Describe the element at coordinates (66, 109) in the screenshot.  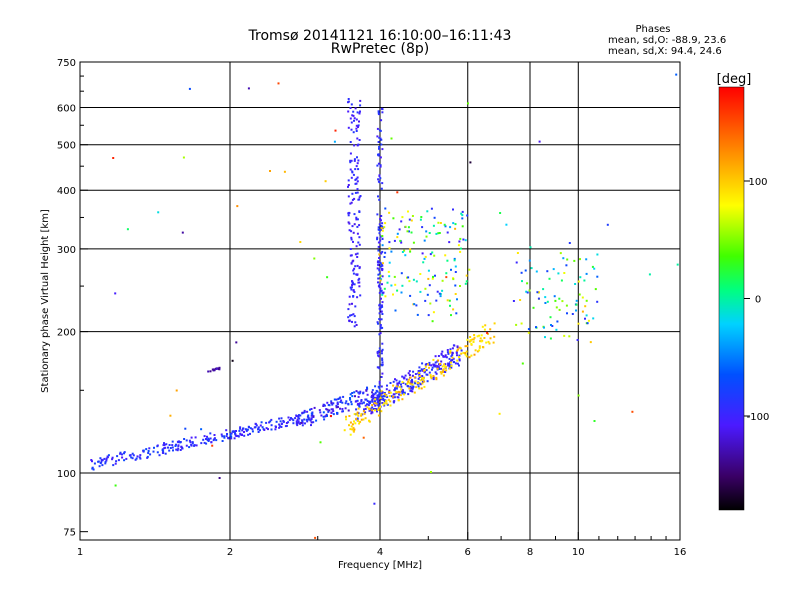
I see `y-tick-label: 600` at that location.